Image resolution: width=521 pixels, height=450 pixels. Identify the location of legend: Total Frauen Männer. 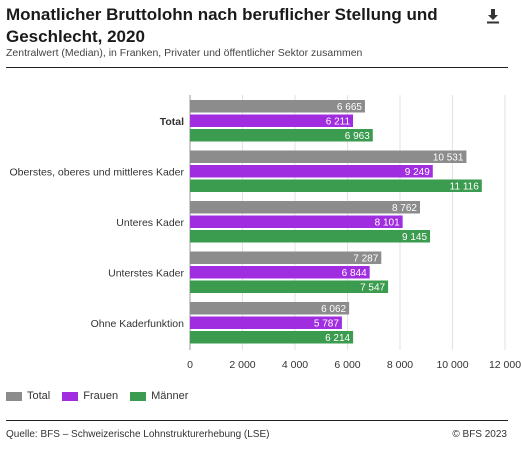
(97, 396).